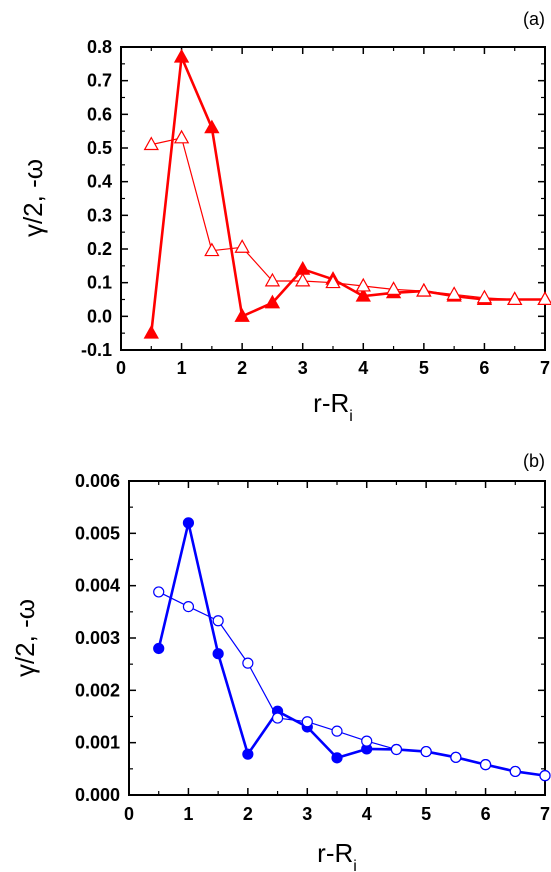 The height and width of the screenshot is (872, 551). Describe the element at coordinates (99, 316) in the screenshot. I see `y-tick-label: 0.0` at that location.